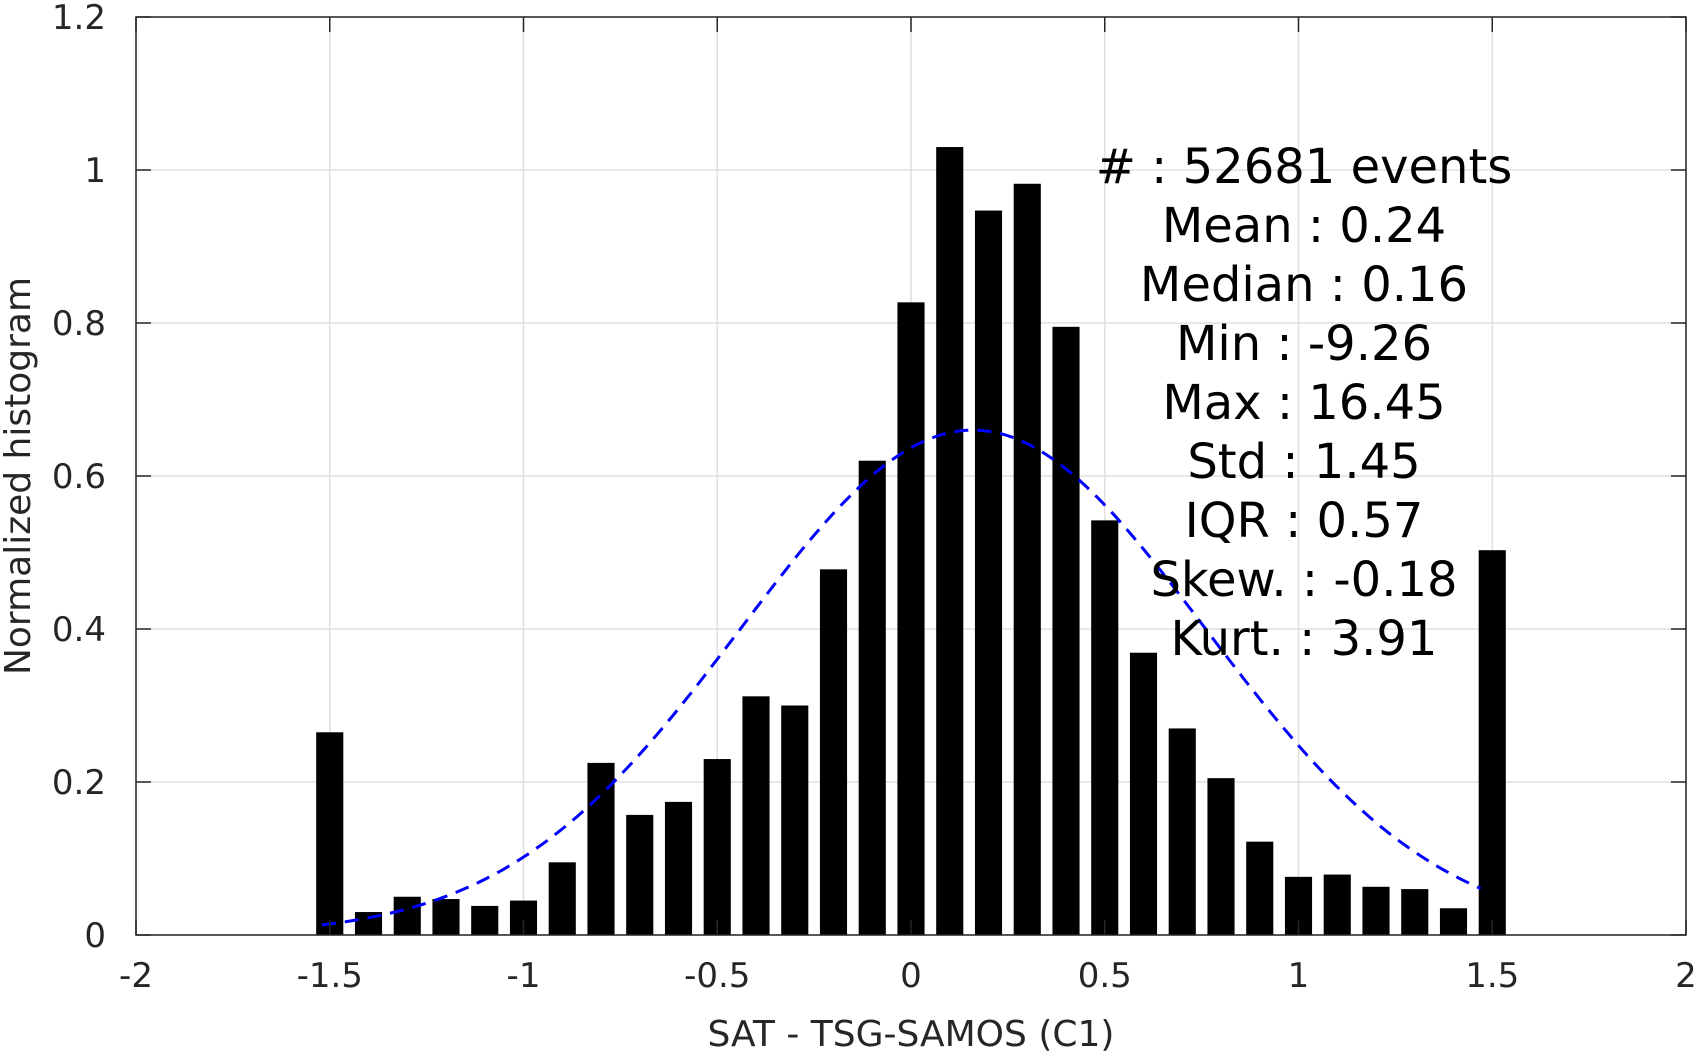  I want to click on stat-line: Mean : 0.24, so click(1304, 226).